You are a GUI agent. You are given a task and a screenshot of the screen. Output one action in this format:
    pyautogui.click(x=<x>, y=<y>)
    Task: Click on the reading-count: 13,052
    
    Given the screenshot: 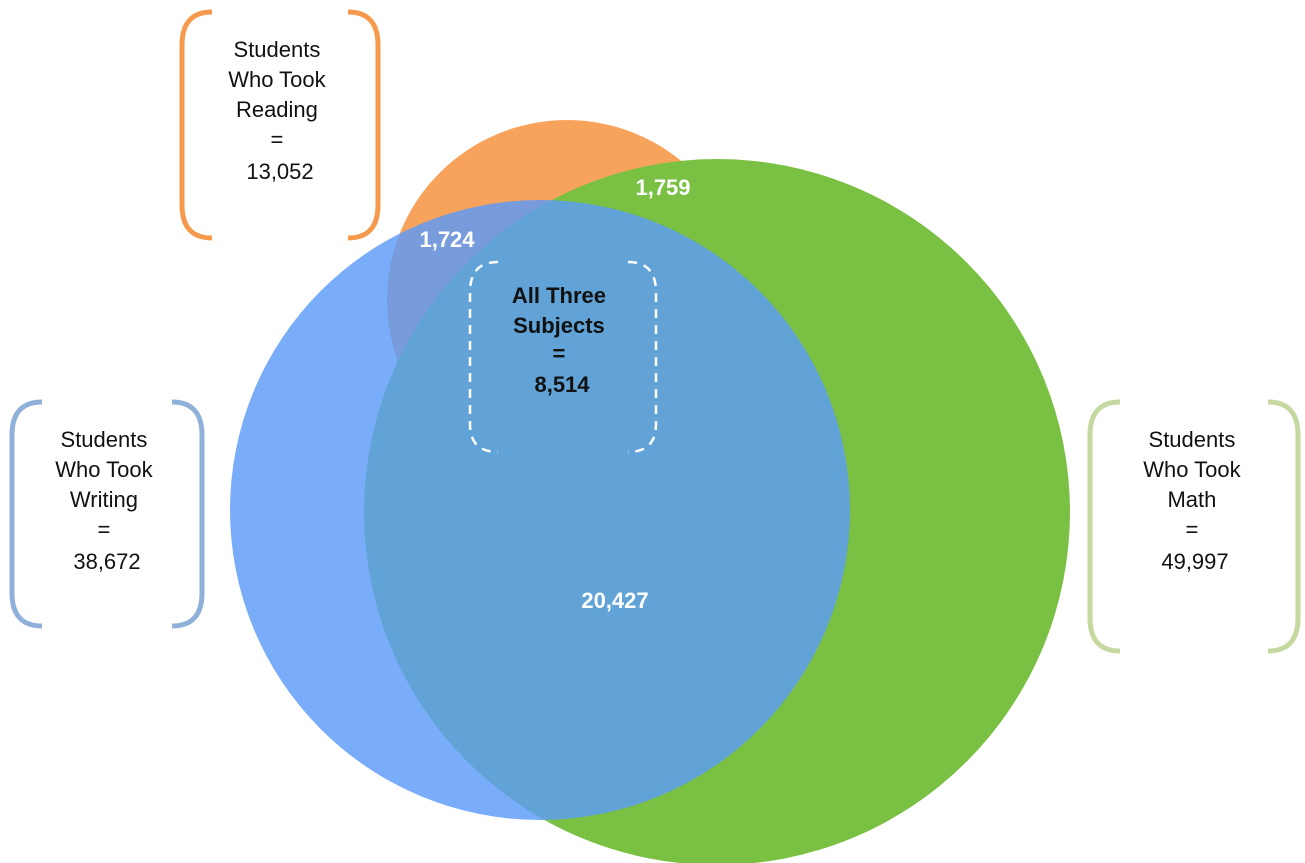 What is the action you would take?
    pyautogui.click(x=279, y=171)
    